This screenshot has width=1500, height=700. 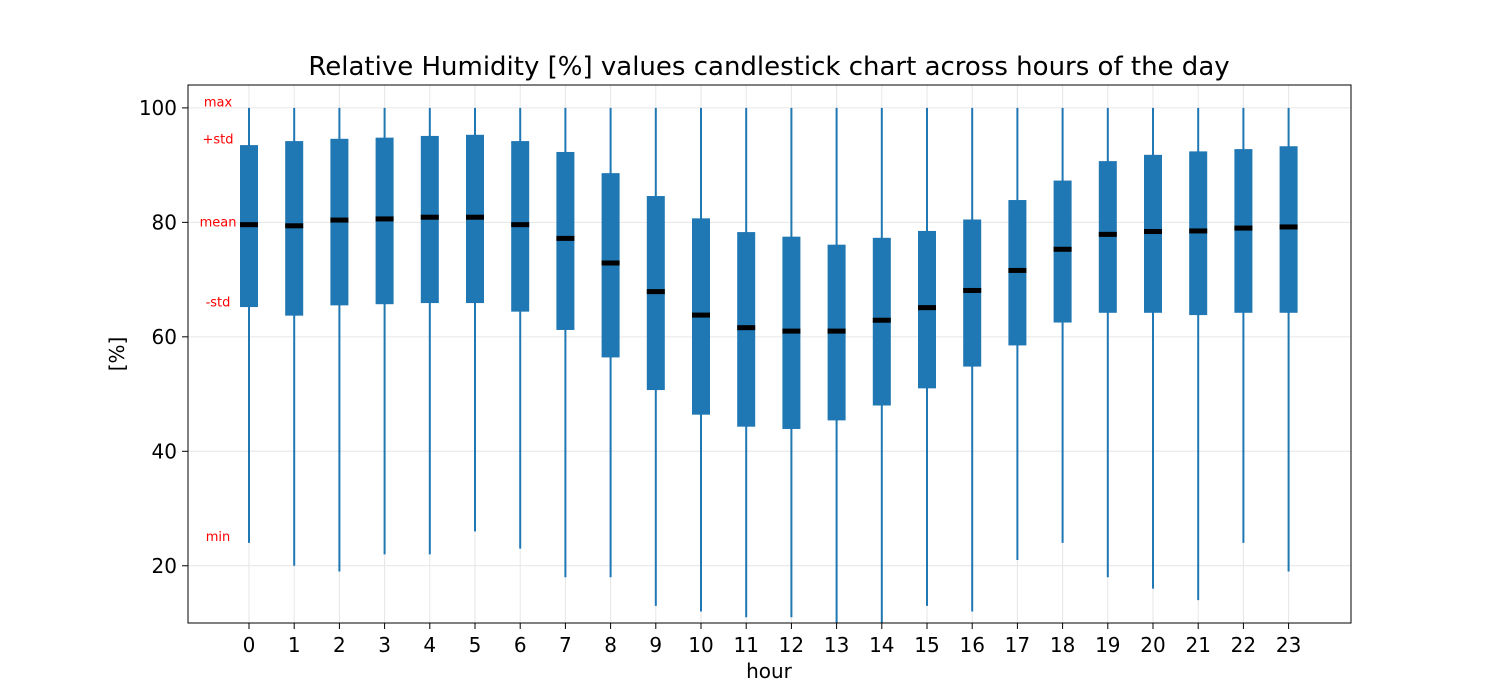 I want to click on x-tick-label: 2, so click(x=339, y=645).